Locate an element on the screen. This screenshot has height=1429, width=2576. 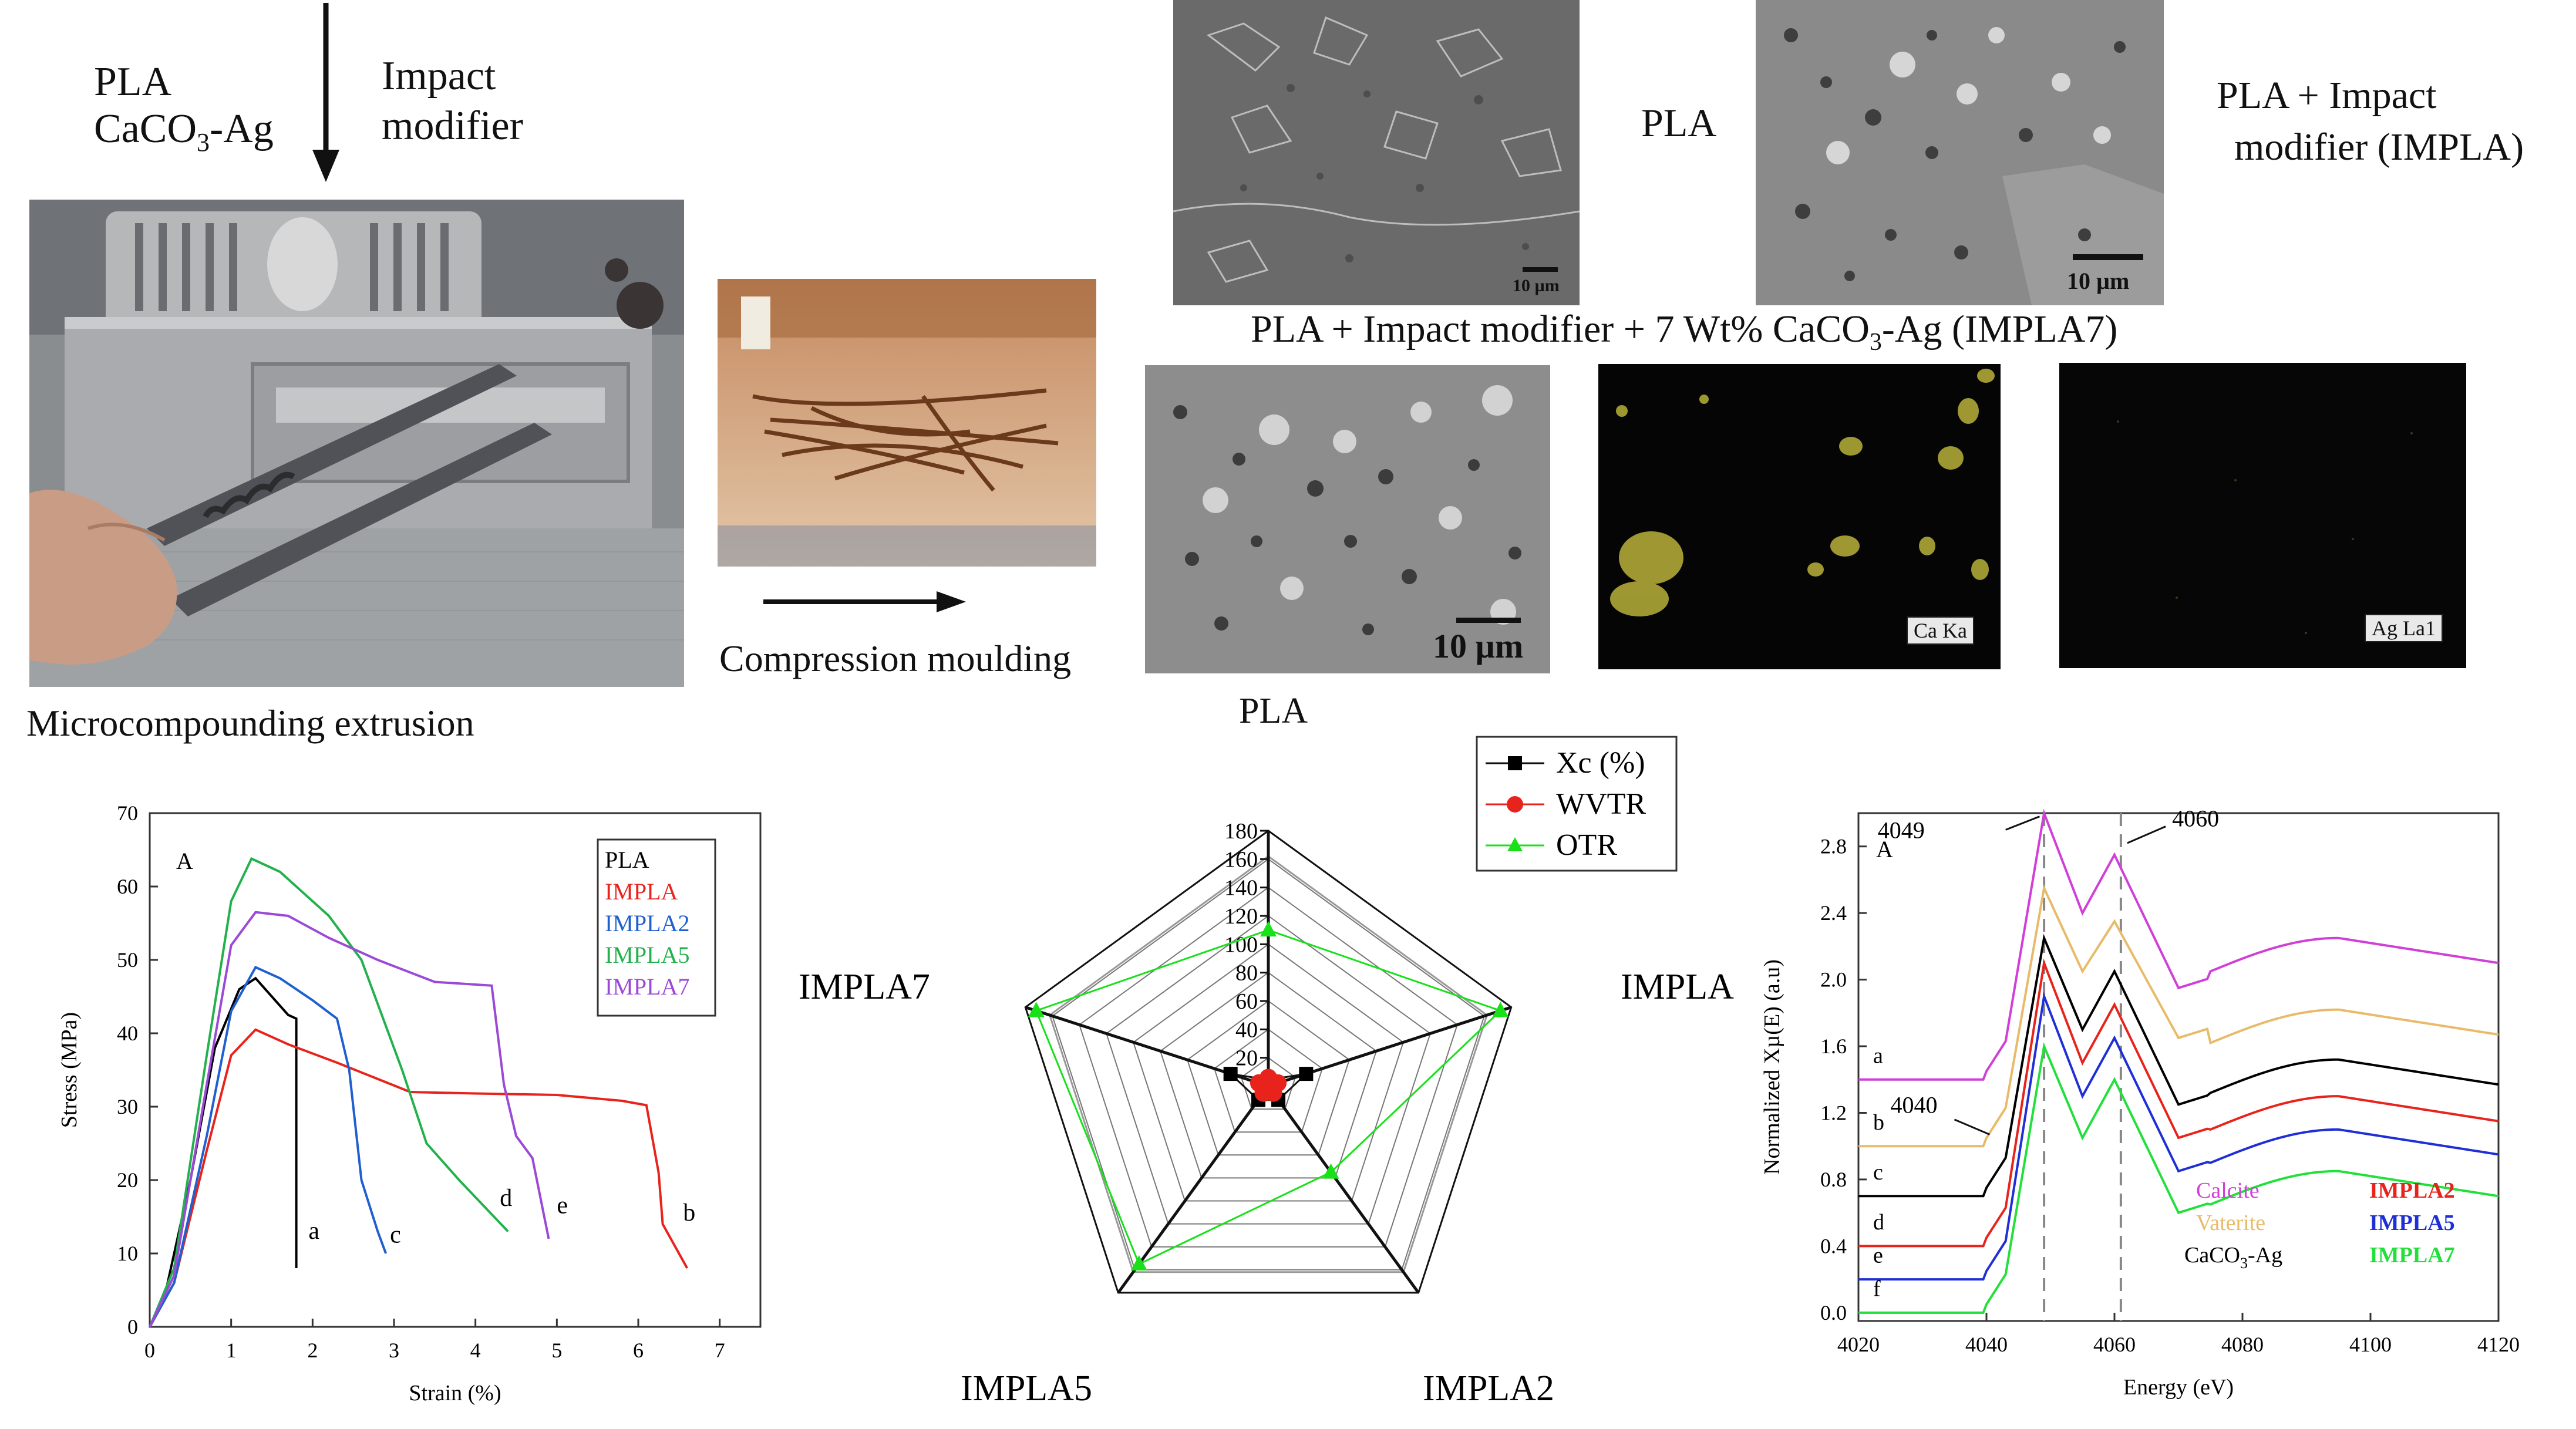
impla7-label-pre: PLA + Impact modifier + 7 Wt% CaCO is located at coordinates (1560, 329).